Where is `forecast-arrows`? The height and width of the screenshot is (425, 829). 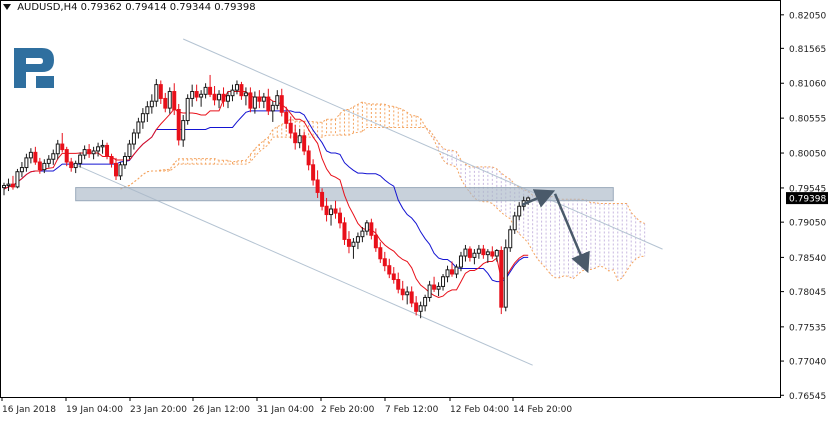
forecast-arrows is located at coordinates (555, 231).